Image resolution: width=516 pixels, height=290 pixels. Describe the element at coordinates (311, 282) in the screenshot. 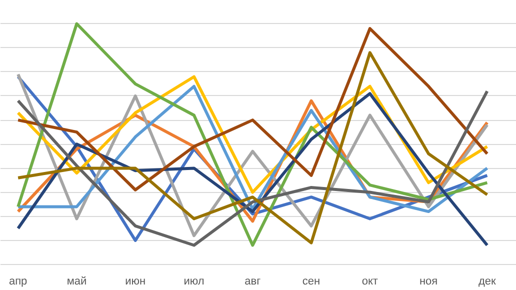

I see `x-tick-label: сен` at that location.